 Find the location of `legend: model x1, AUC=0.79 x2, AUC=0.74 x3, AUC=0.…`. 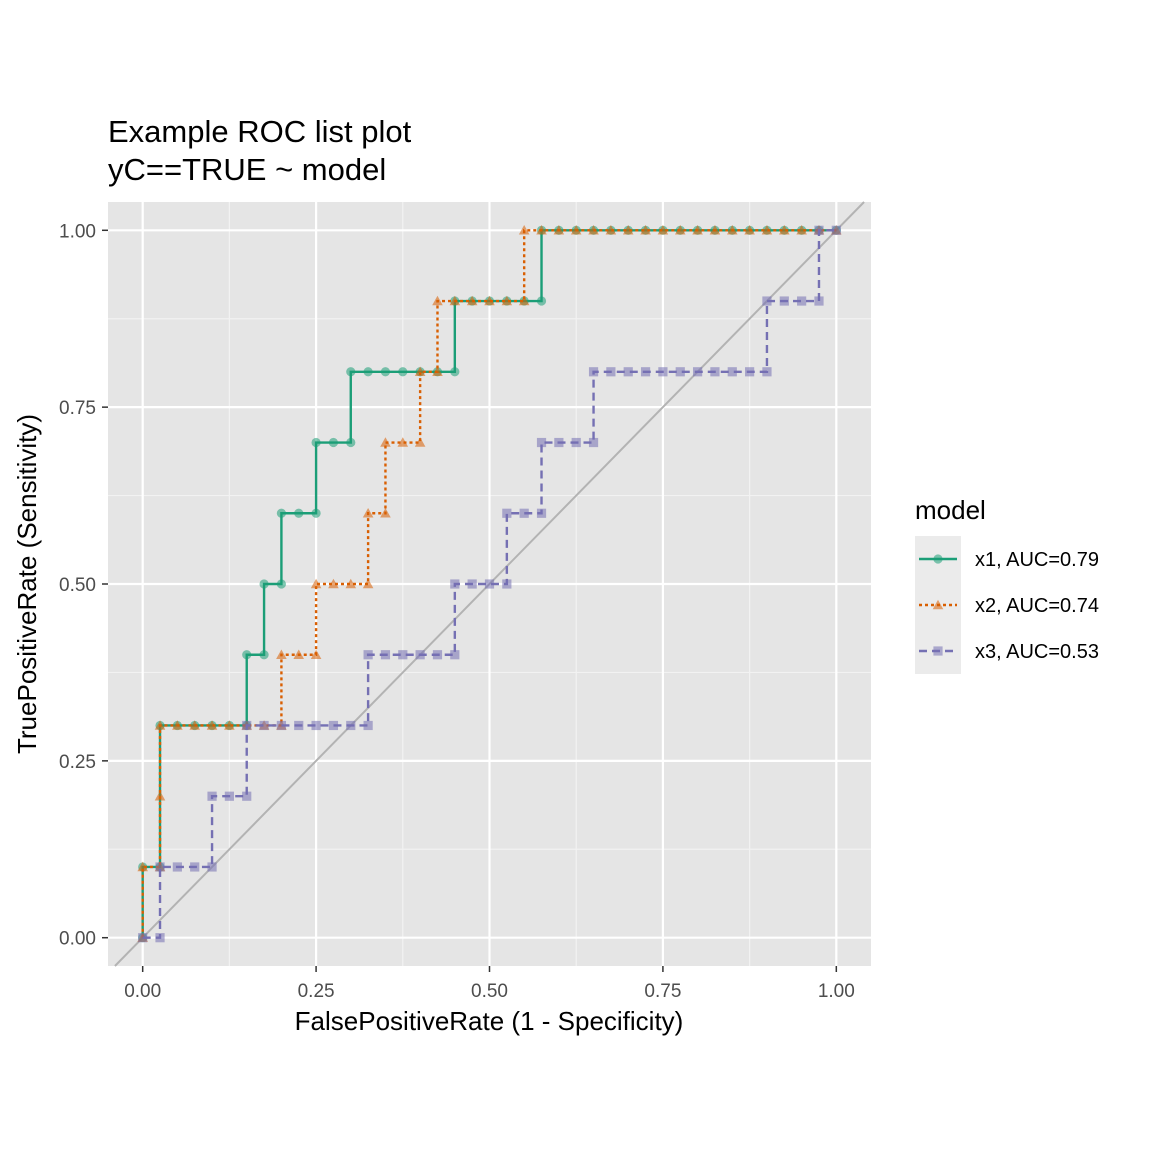

legend: model x1, AUC=0.79 x2, AUC=0.74 x3, AUC=0.… is located at coordinates (1007, 584).